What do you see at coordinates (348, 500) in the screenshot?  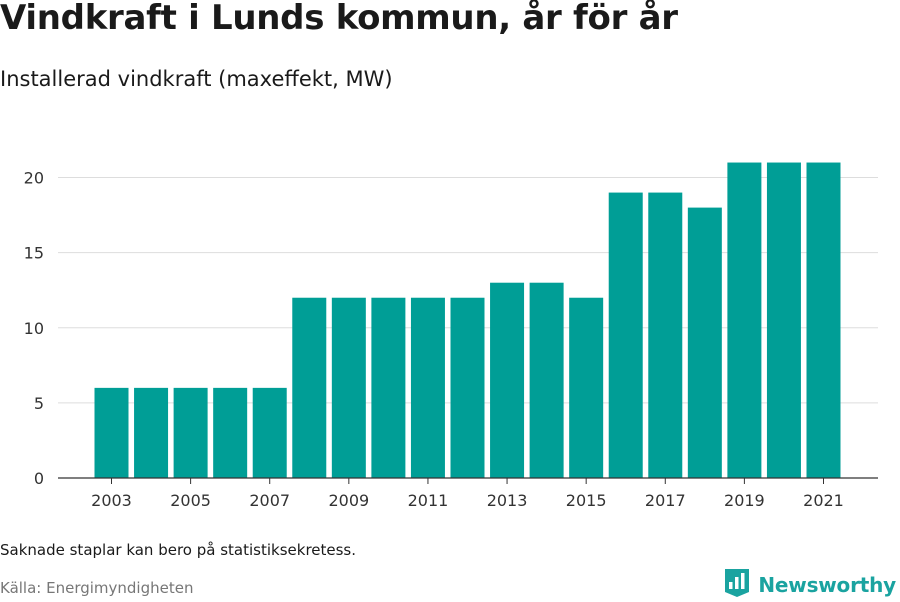 I see `x-tick-label: 2009` at bounding box center [348, 500].